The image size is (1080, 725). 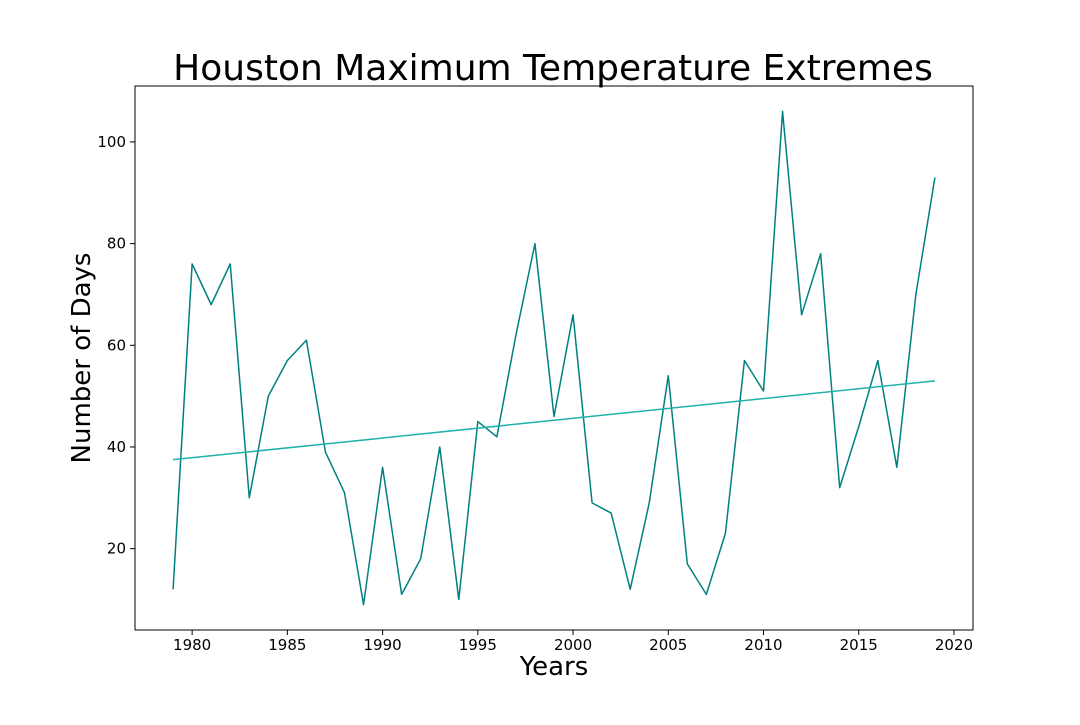 I want to click on y-tick-label: 60, so click(x=116, y=345).